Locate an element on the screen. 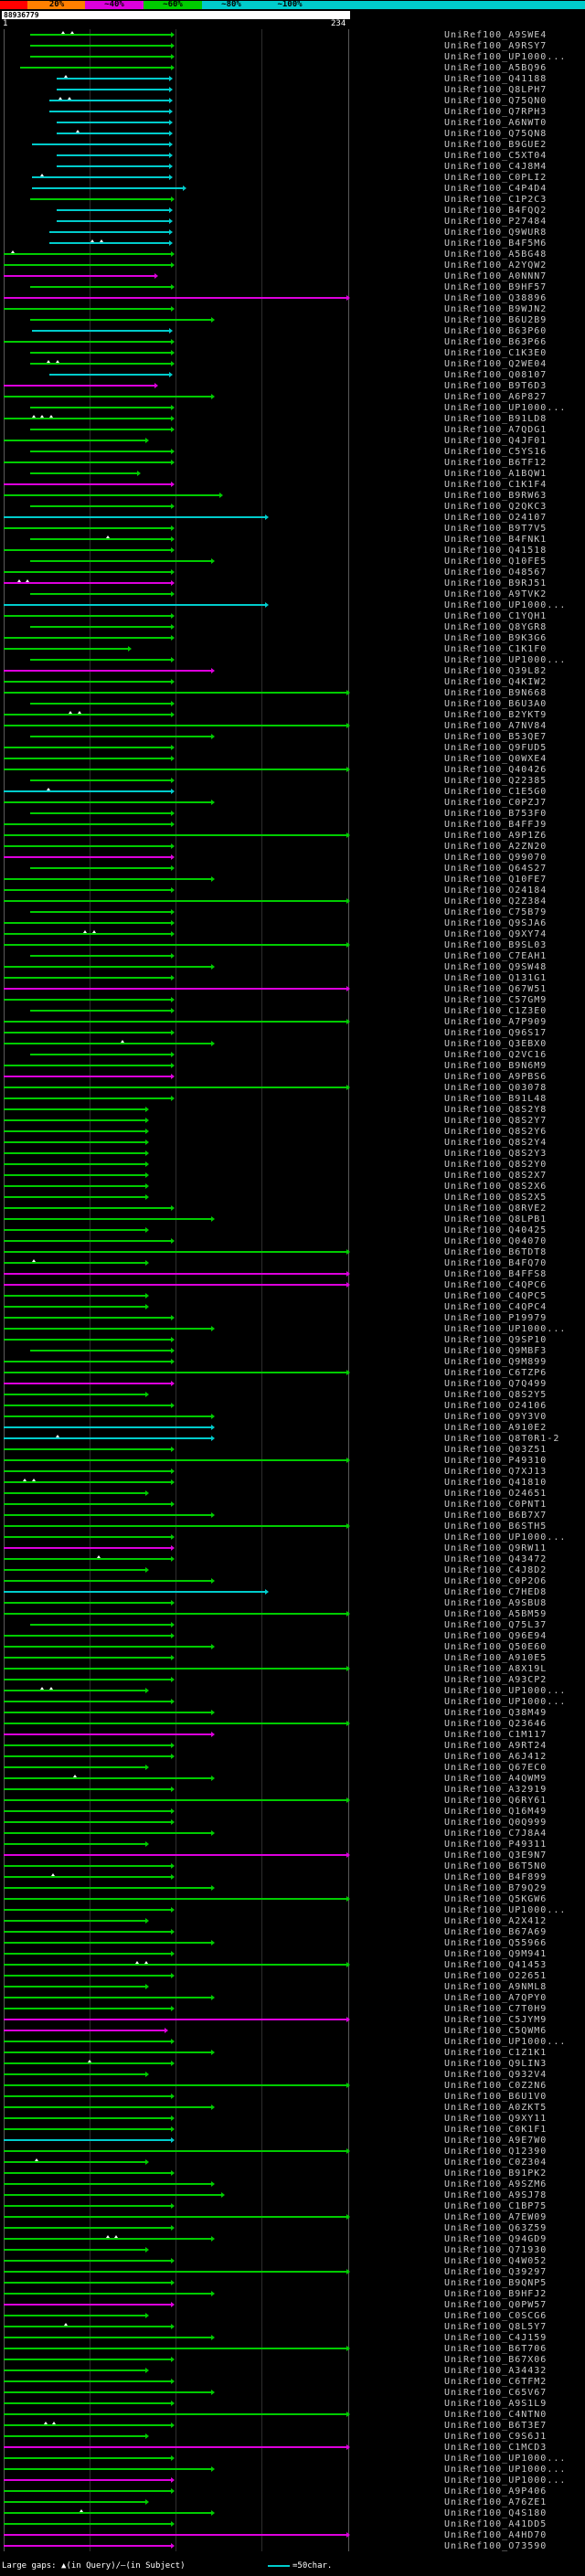  hit-label: UniRef100_Q0WXE4 is located at coordinates (496, 759).